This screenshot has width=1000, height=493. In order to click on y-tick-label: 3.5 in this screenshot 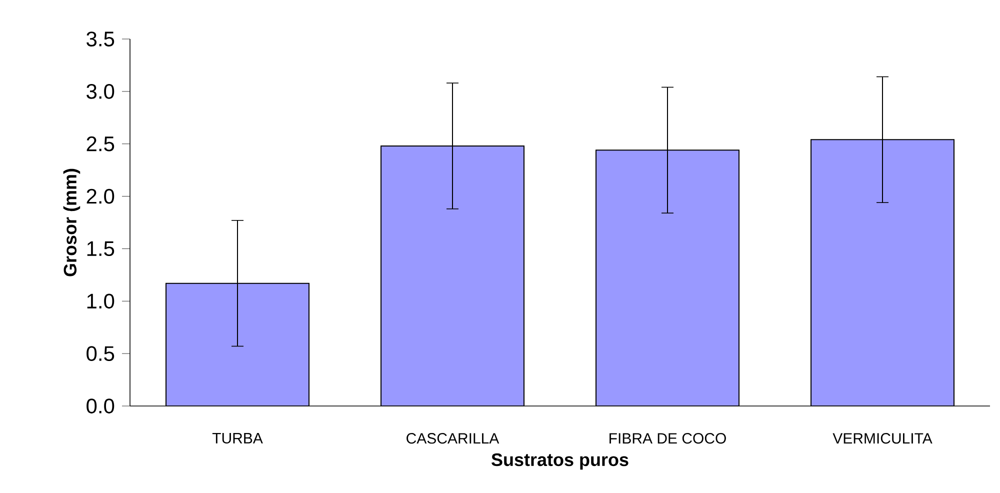, I will do `click(100, 39)`.